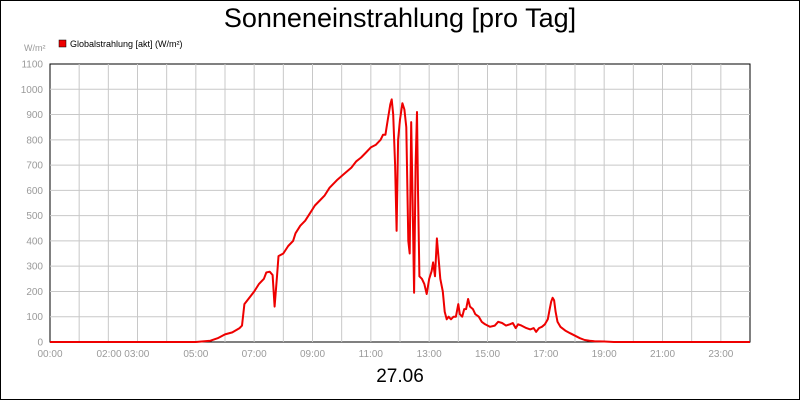 The image size is (800, 400). I want to click on y-axis-ticks: 0 100 200 300 400 500 600 700 800 900 1000 1100, so click(32, 204).